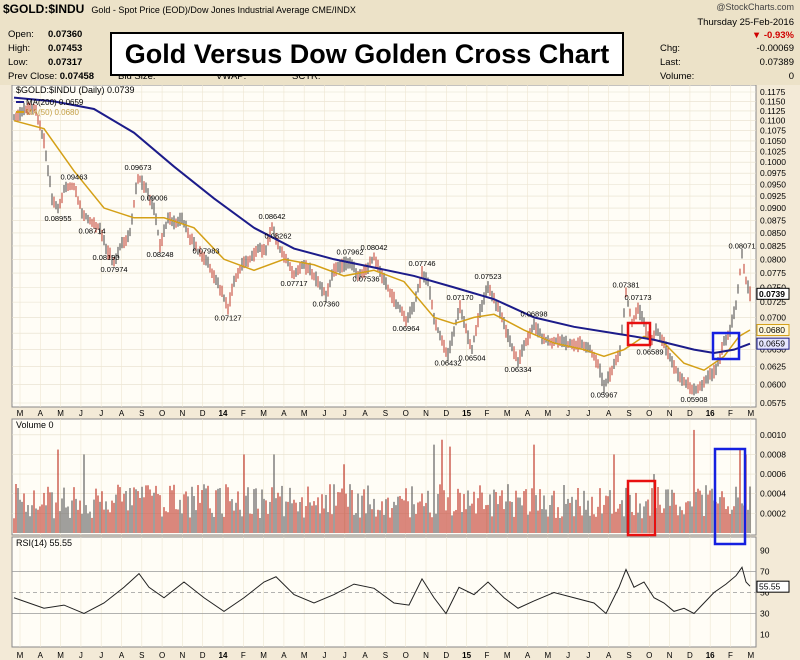 The width and height of the screenshot is (800, 660). Describe the element at coordinates (466, 655) in the screenshot. I see `x-tick-label: 15` at that location.